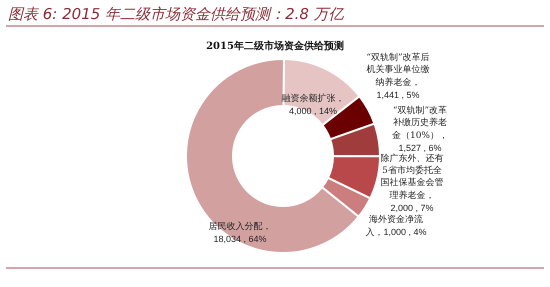 This screenshot has height=287, width=550. I want to click on title: 图表 6: 2015 年二级市场资金供给预测：2.8 万亿, so click(176, 14).